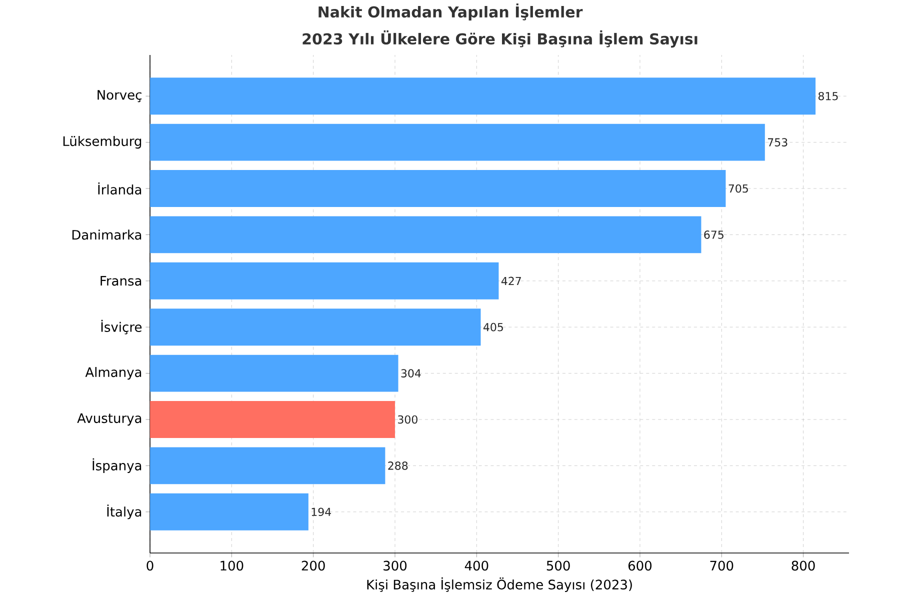  What do you see at coordinates (117, 465) in the screenshot?
I see `y-tick-label: İspanya` at bounding box center [117, 465].